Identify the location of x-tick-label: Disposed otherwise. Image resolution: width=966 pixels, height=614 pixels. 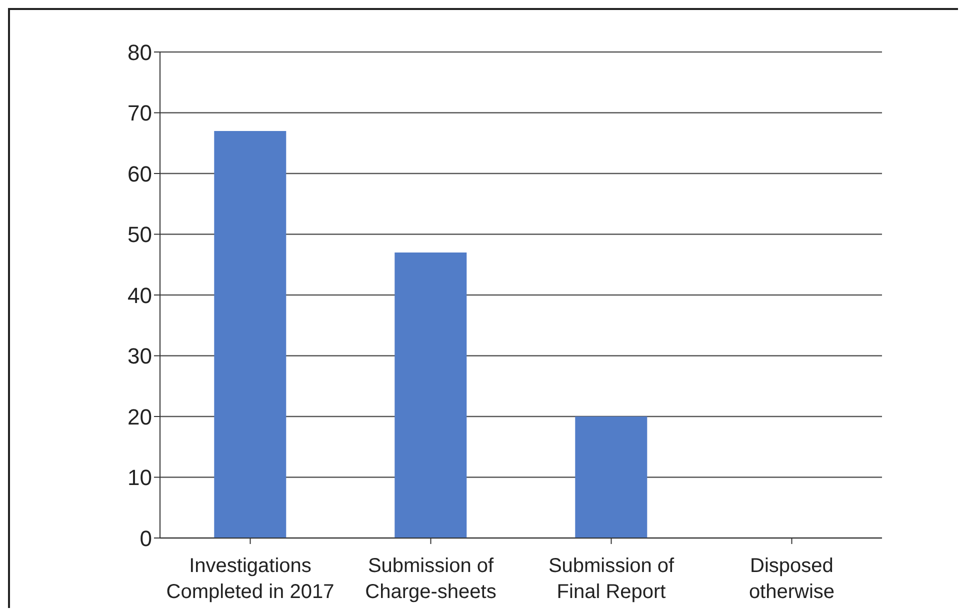
(791, 579).